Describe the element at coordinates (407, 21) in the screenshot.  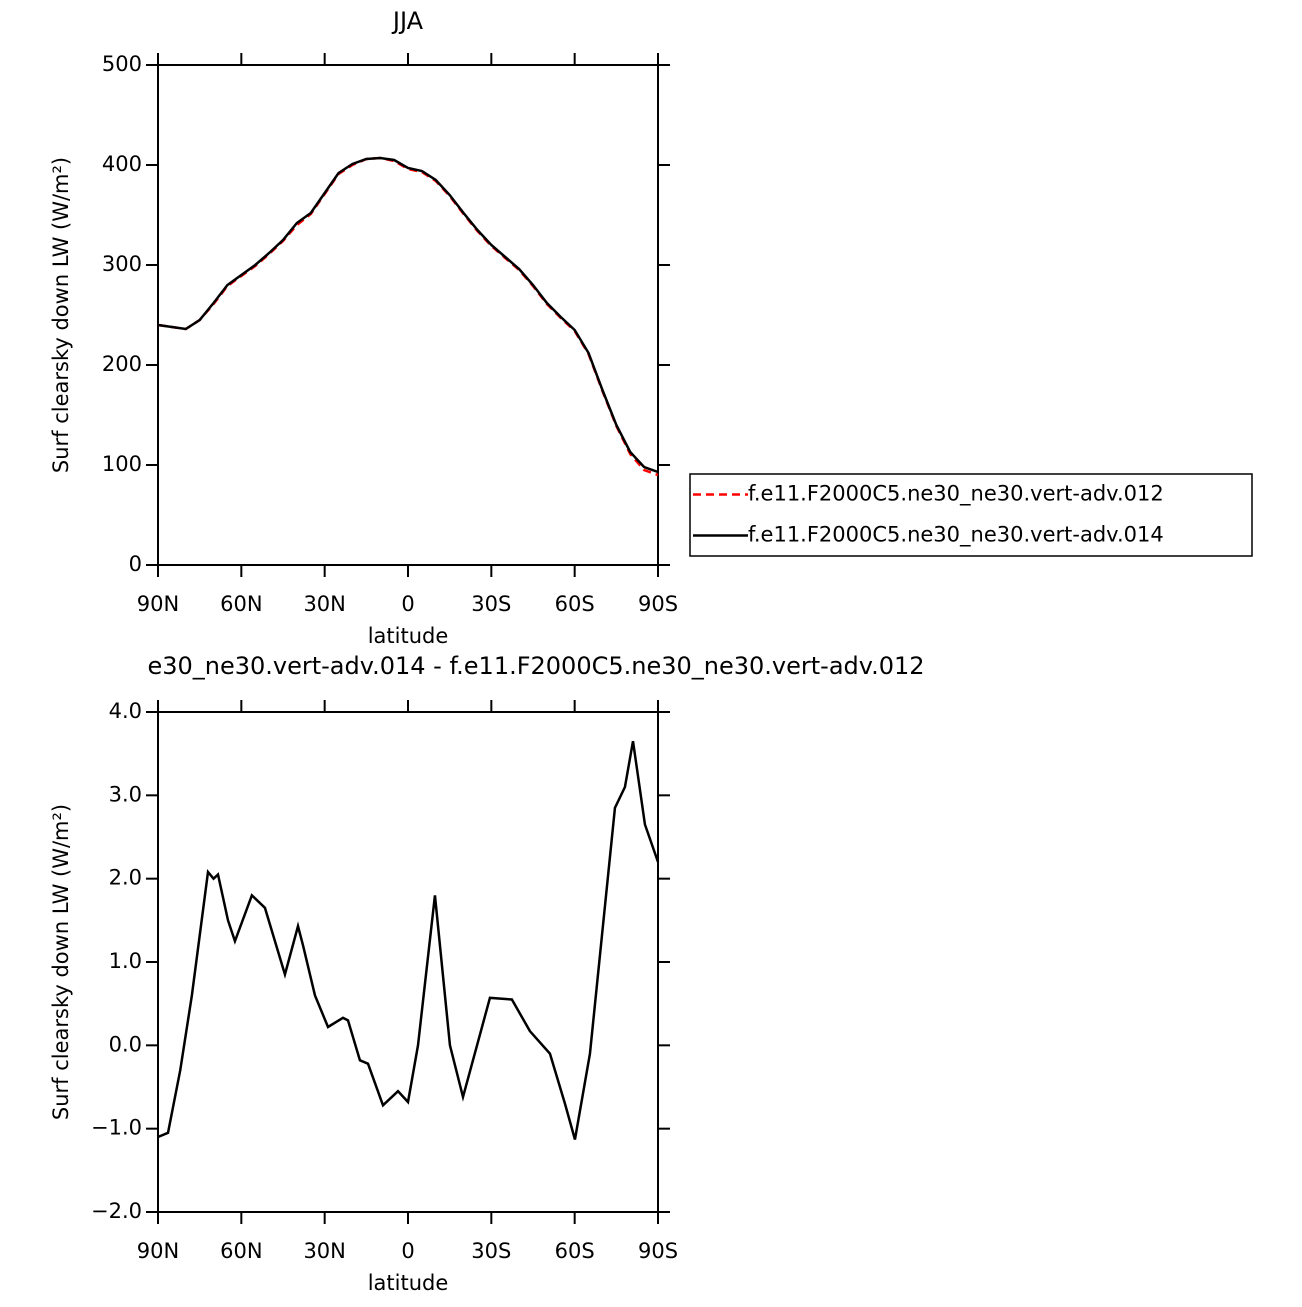
I see `chart-title: JJA` at that location.